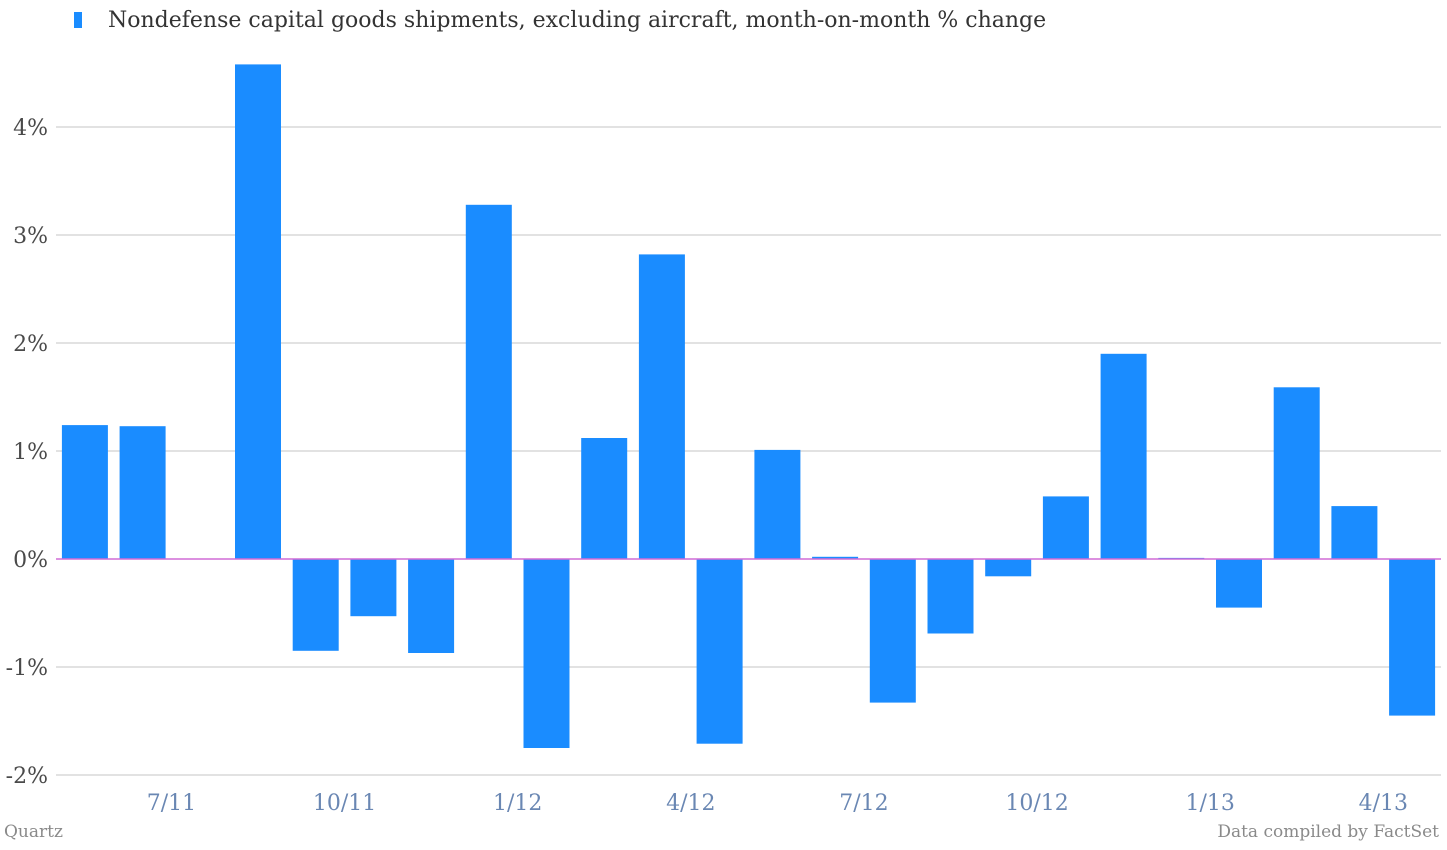  What do you see at coordinates (1383, 803) in the screenshot?
I see `x-tick-label: 4/13` at bounding box center [1383, 803].